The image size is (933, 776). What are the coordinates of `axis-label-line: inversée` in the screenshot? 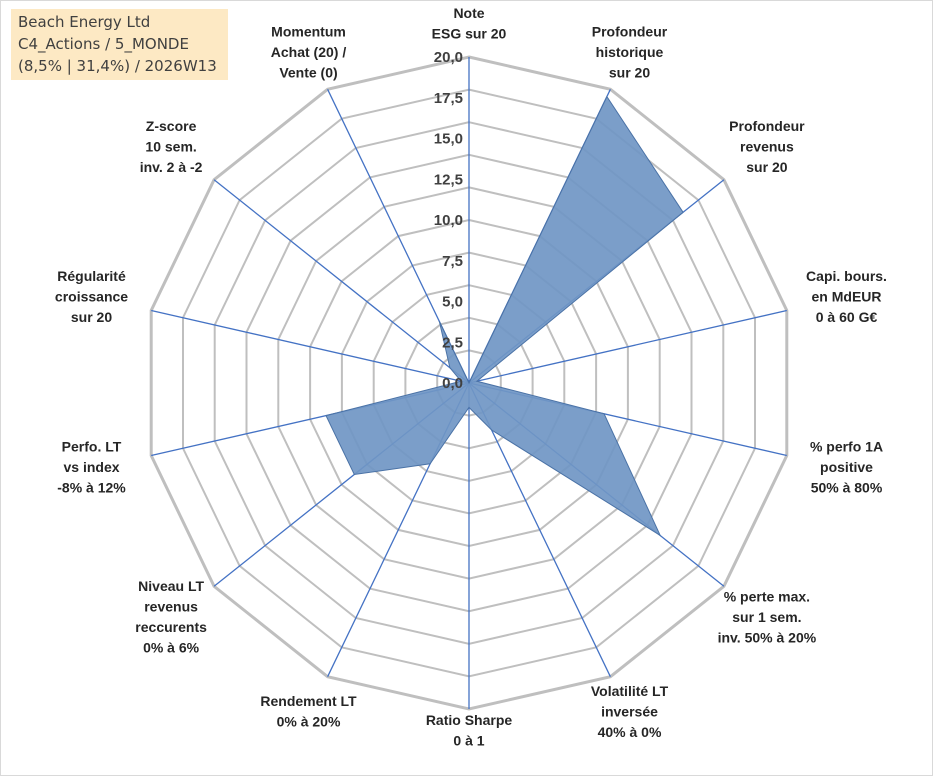 It's located at (629, 711).